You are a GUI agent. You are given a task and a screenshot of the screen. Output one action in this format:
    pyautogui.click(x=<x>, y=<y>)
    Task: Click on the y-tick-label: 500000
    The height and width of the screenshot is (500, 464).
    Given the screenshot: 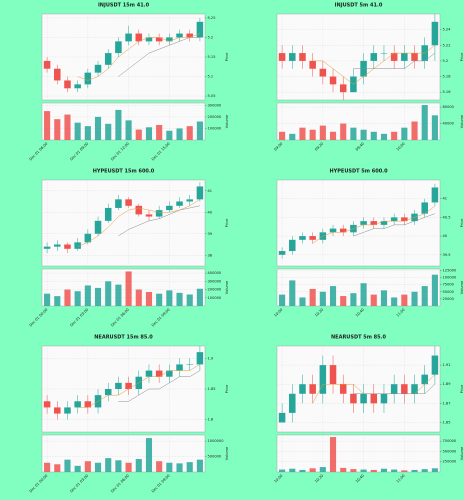 What is the action you would take?
    pyautogui.click(x=450, y=451)
    